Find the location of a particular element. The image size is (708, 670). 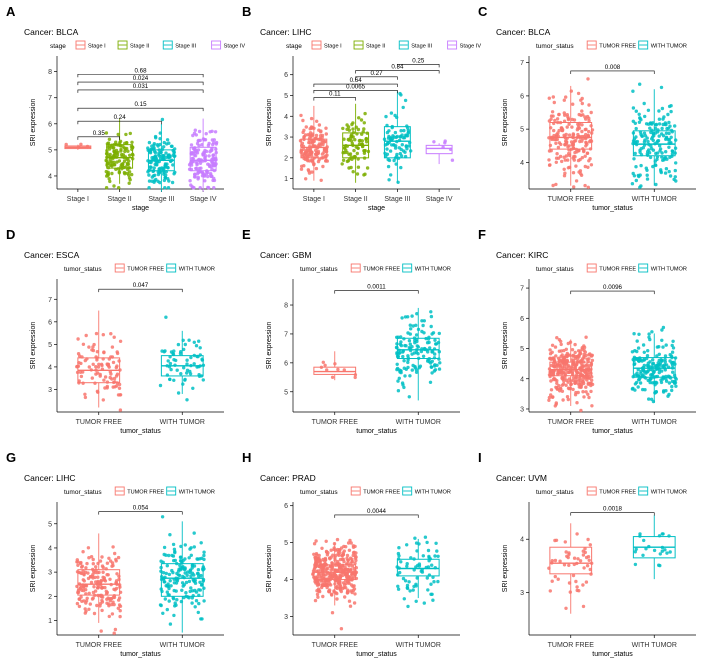

y-tick-label: 6 is located at coordinates (50, 322).